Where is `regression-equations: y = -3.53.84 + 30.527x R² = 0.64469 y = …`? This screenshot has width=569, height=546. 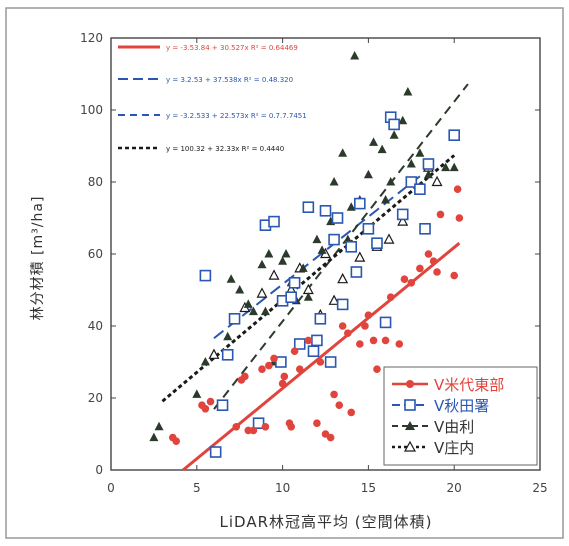
regression-equations: y = -3.53.84 + 30.527x R² = 0.64469 y = … is located at coordinates (212, 98).